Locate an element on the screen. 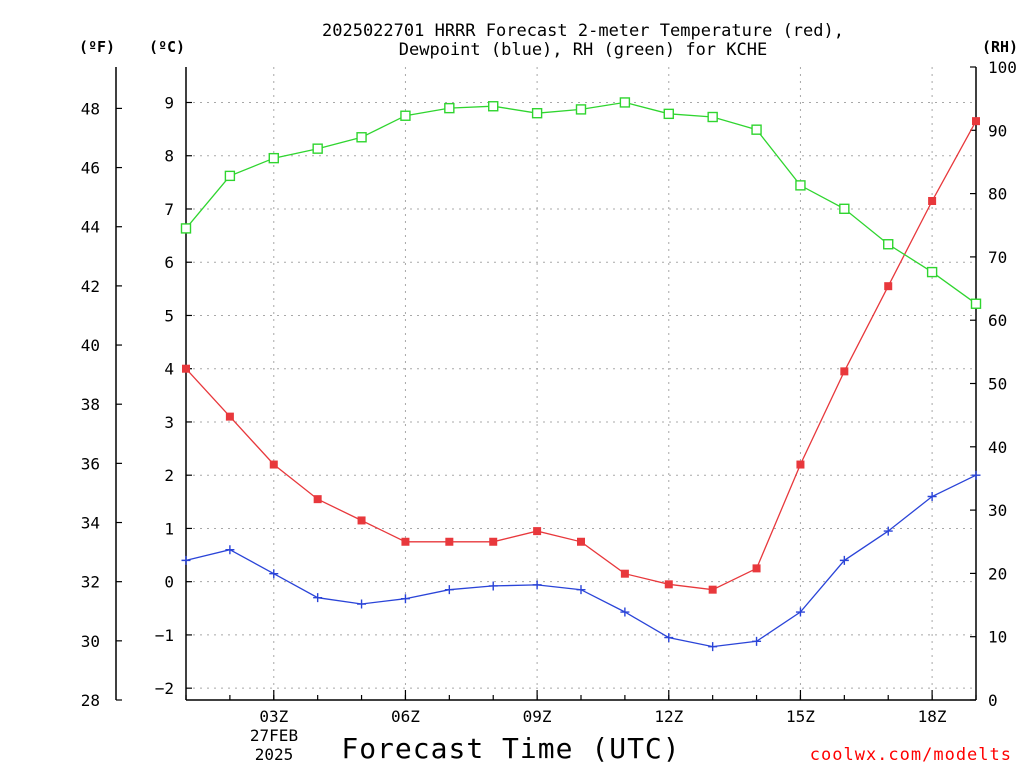 This screenshot has width=1024, height=772. celsius-tick-label: 5 is located at coordinates (169, 315).